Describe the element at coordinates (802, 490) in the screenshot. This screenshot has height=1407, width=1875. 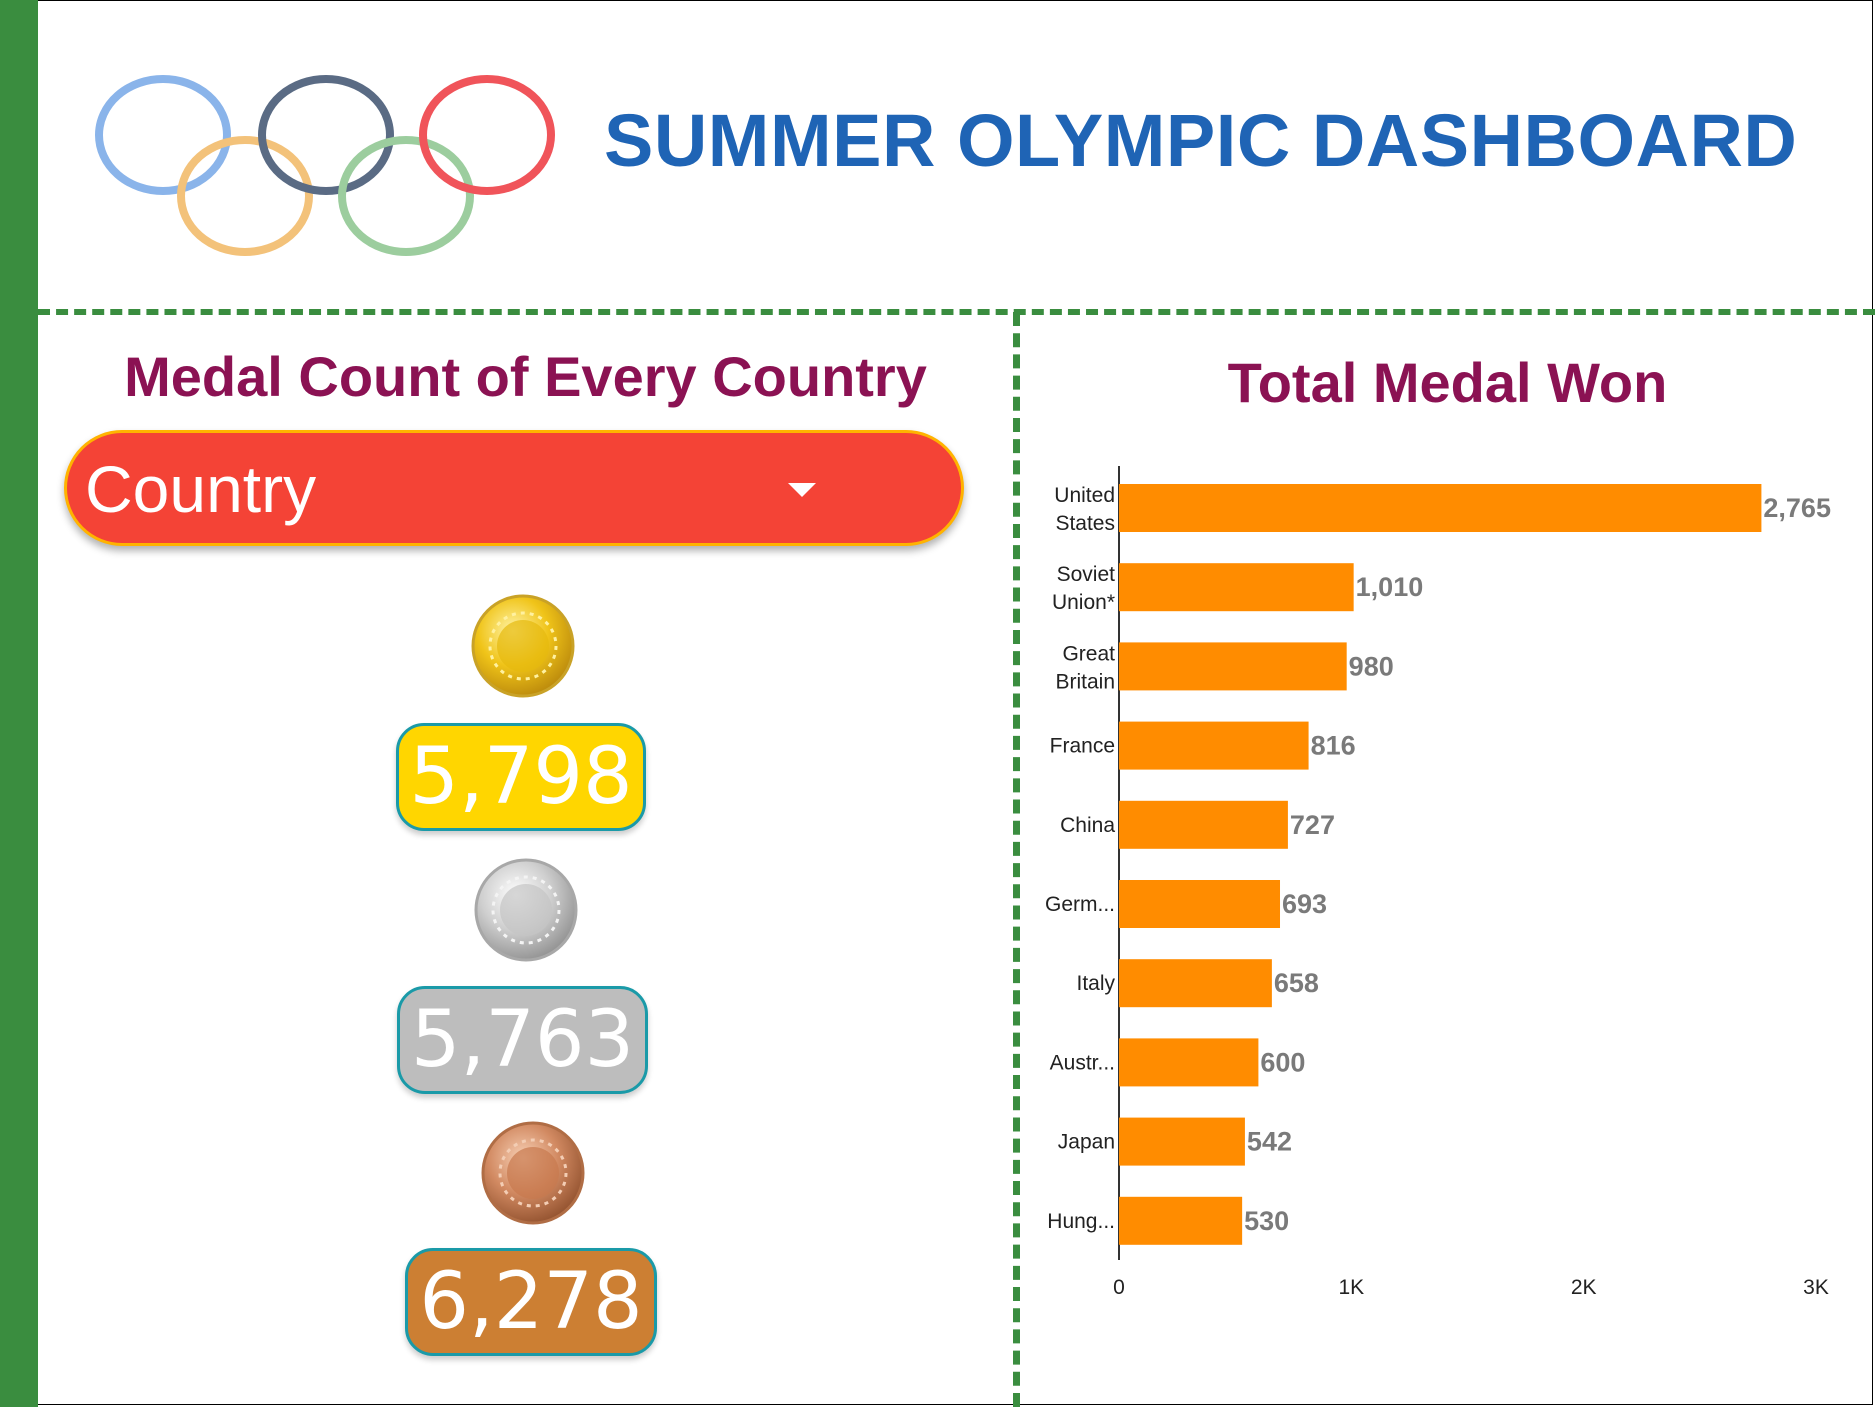
I see `chevron-down-icon` at that location.